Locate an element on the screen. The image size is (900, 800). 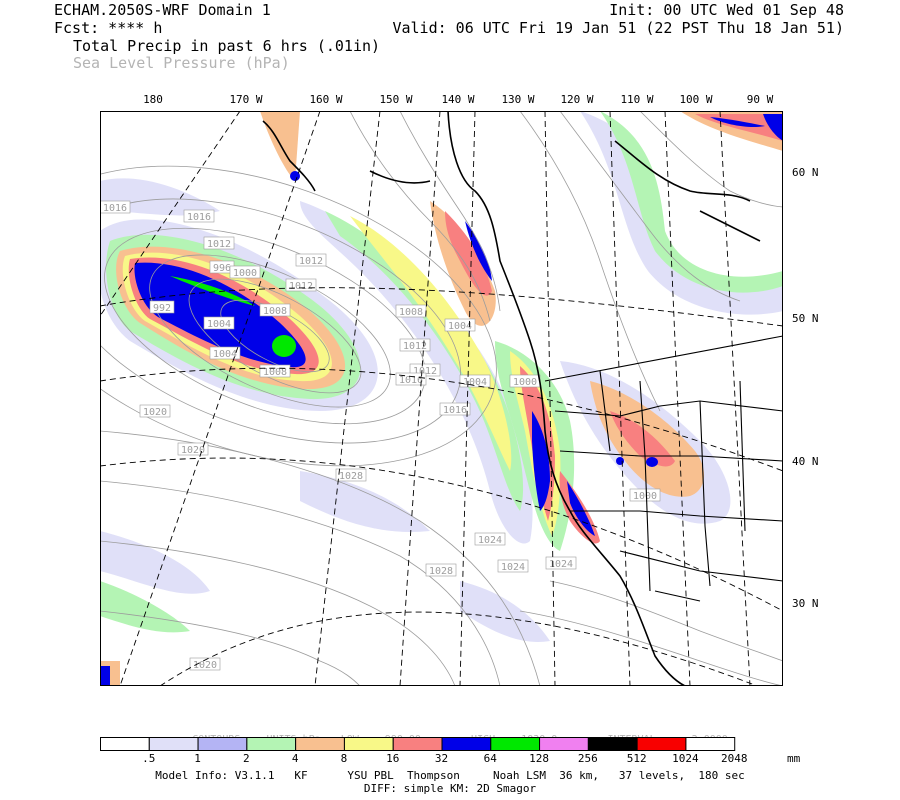
colorbar-tick-label: 32 is located at coordinates (441, 758).